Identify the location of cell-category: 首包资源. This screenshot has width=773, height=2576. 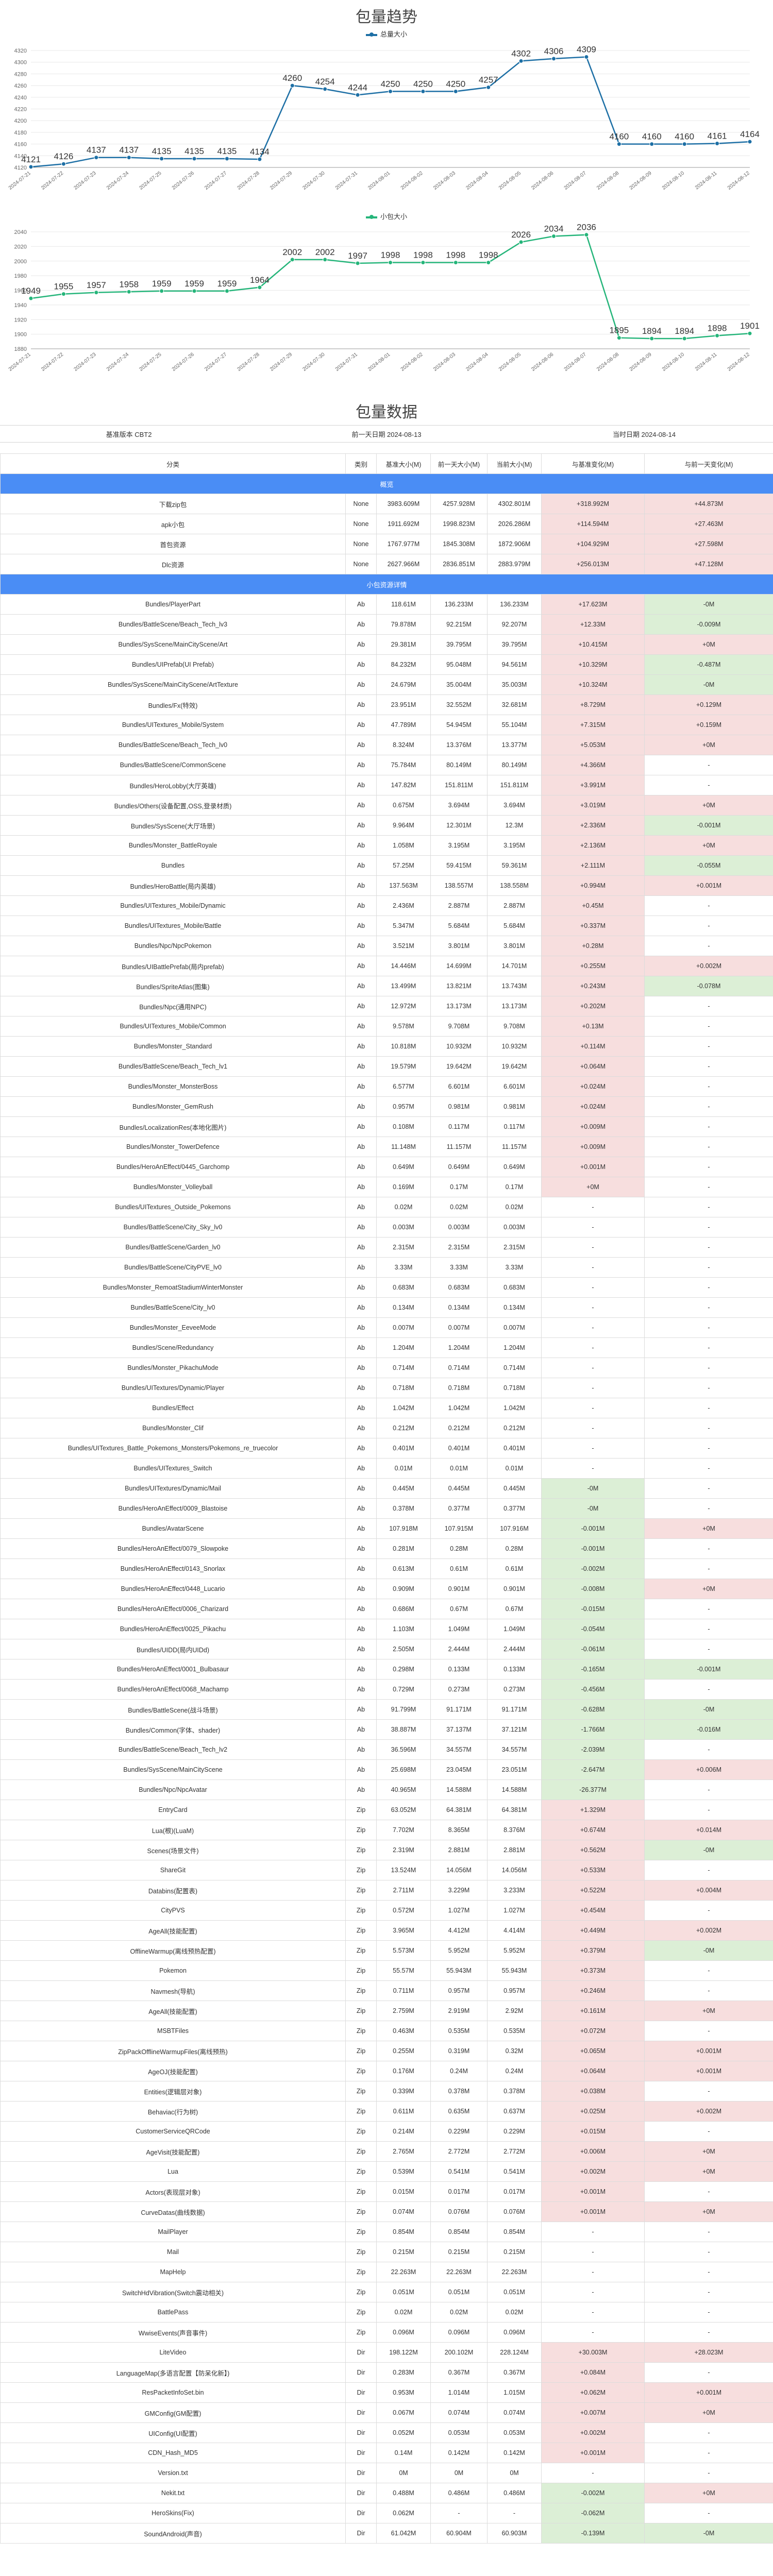
(173, 544).